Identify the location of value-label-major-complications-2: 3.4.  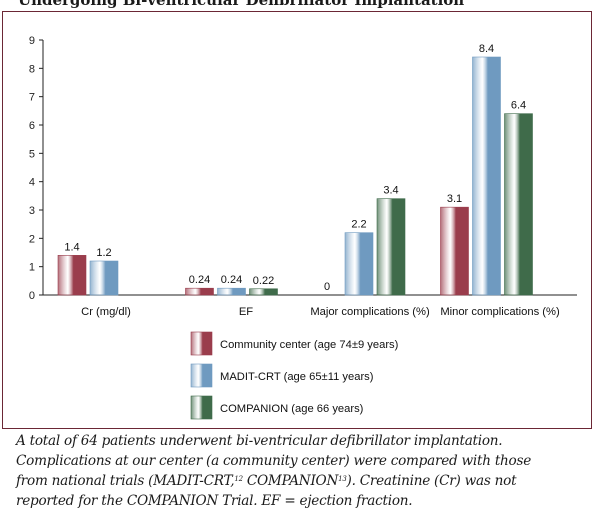
(390, 191).